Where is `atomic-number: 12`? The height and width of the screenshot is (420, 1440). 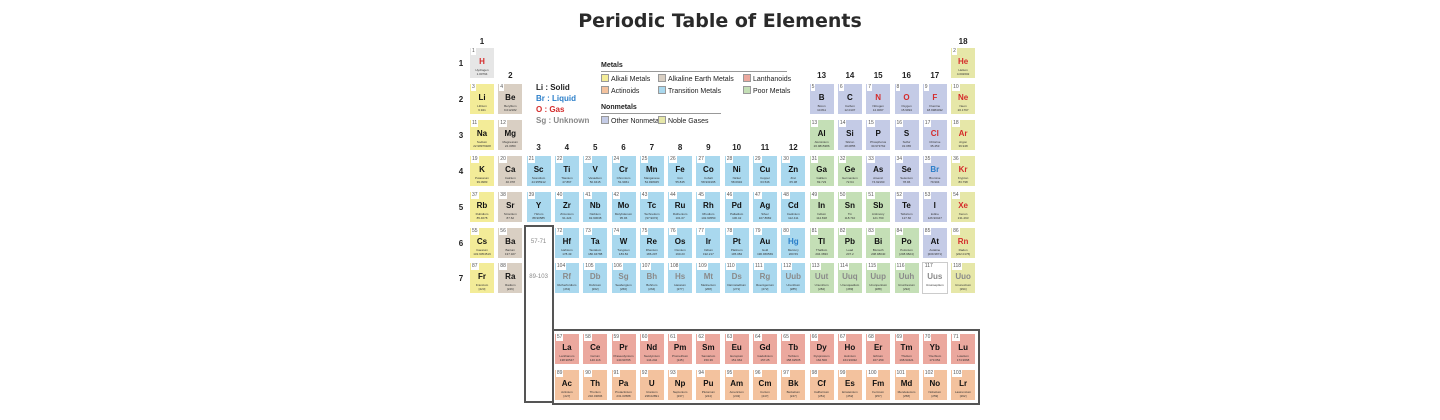
atomic-number: 12 is located at coordinates (503, 123).